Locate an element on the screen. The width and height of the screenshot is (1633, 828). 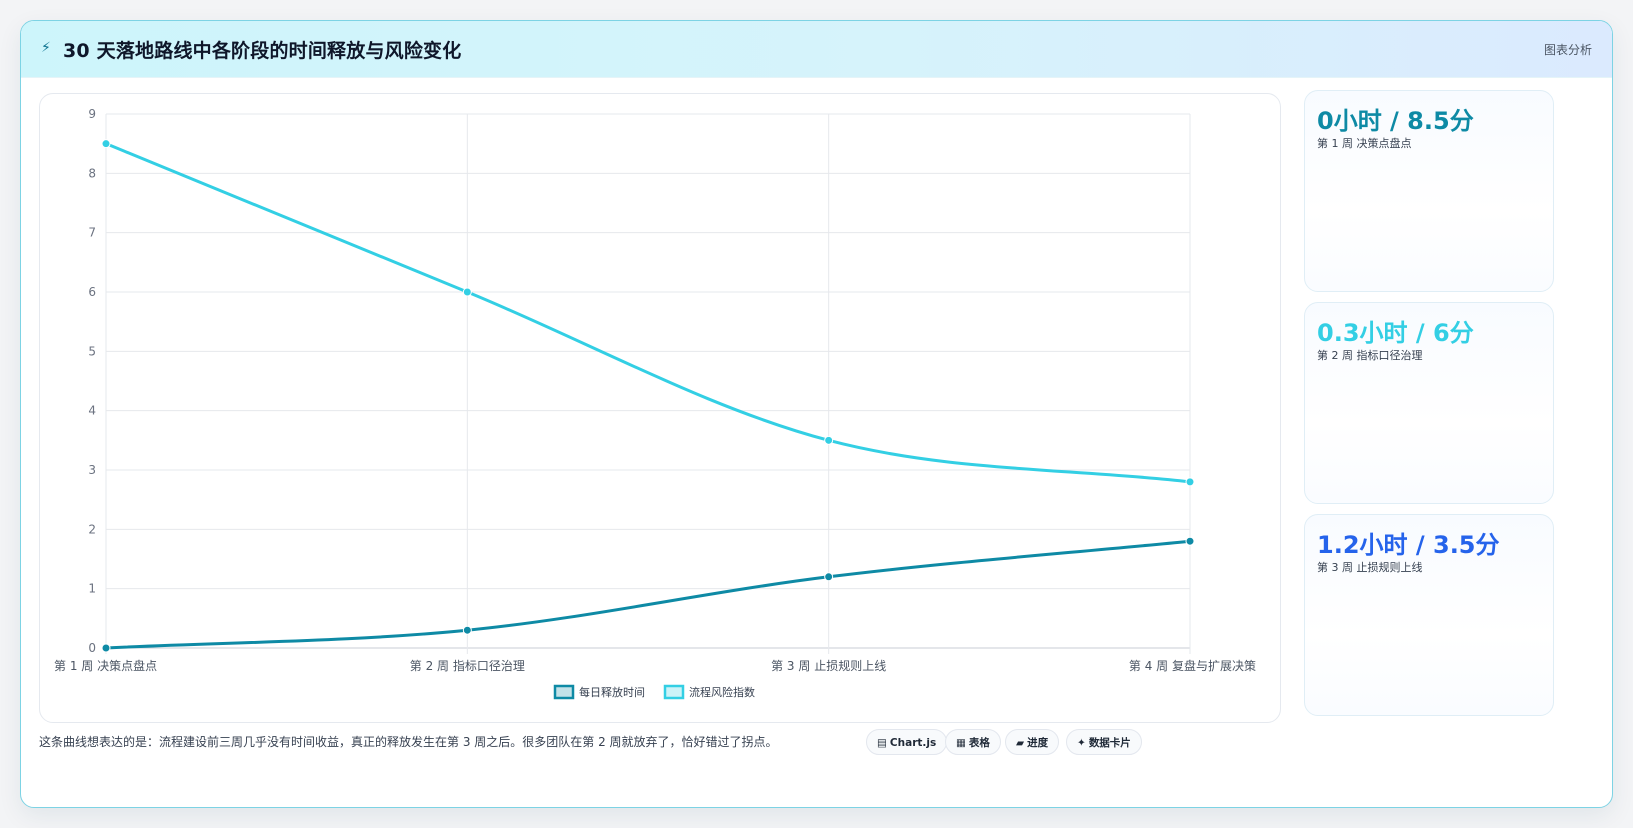
legend-label: 每日释放时间 is located at coordinates (612, 692).